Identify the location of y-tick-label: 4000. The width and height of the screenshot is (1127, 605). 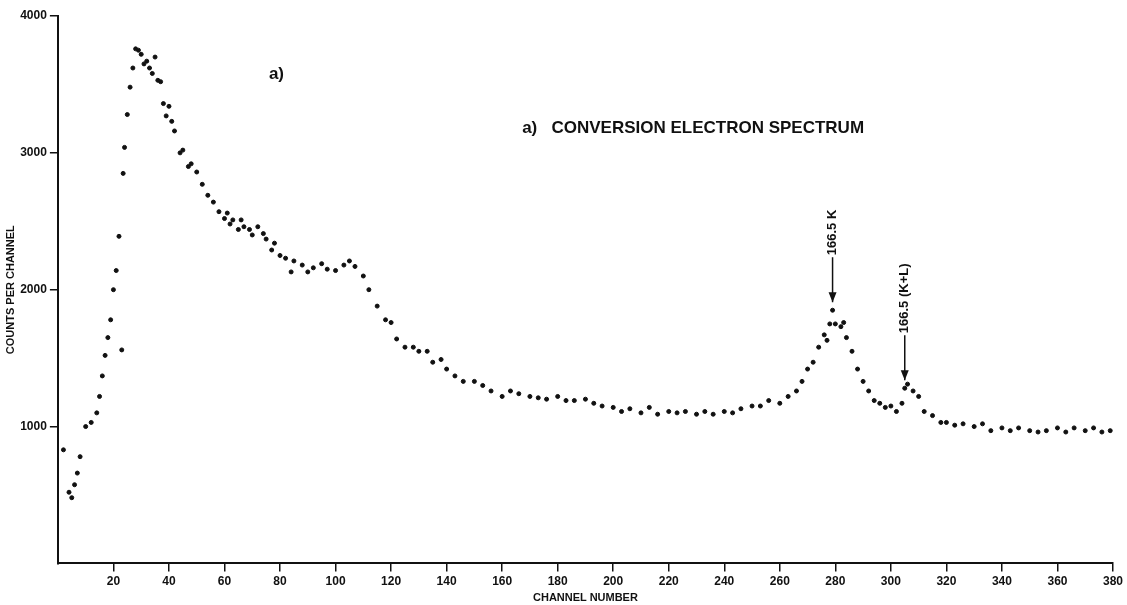
(34, 15).